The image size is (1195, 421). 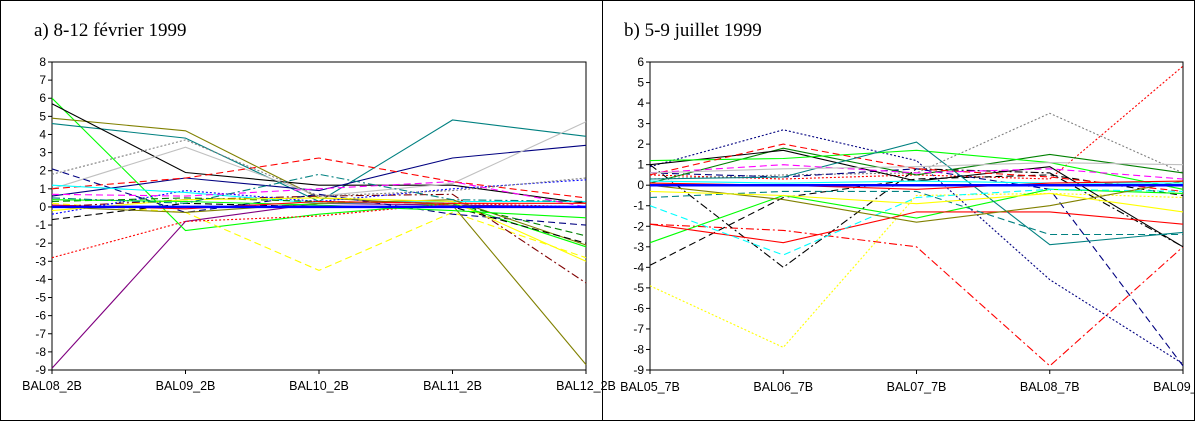 What do you see at coordinates (40, 334) in the screenshot?
I see `panel-a-y-tick-label: -7` at bounding box center [40, 334].